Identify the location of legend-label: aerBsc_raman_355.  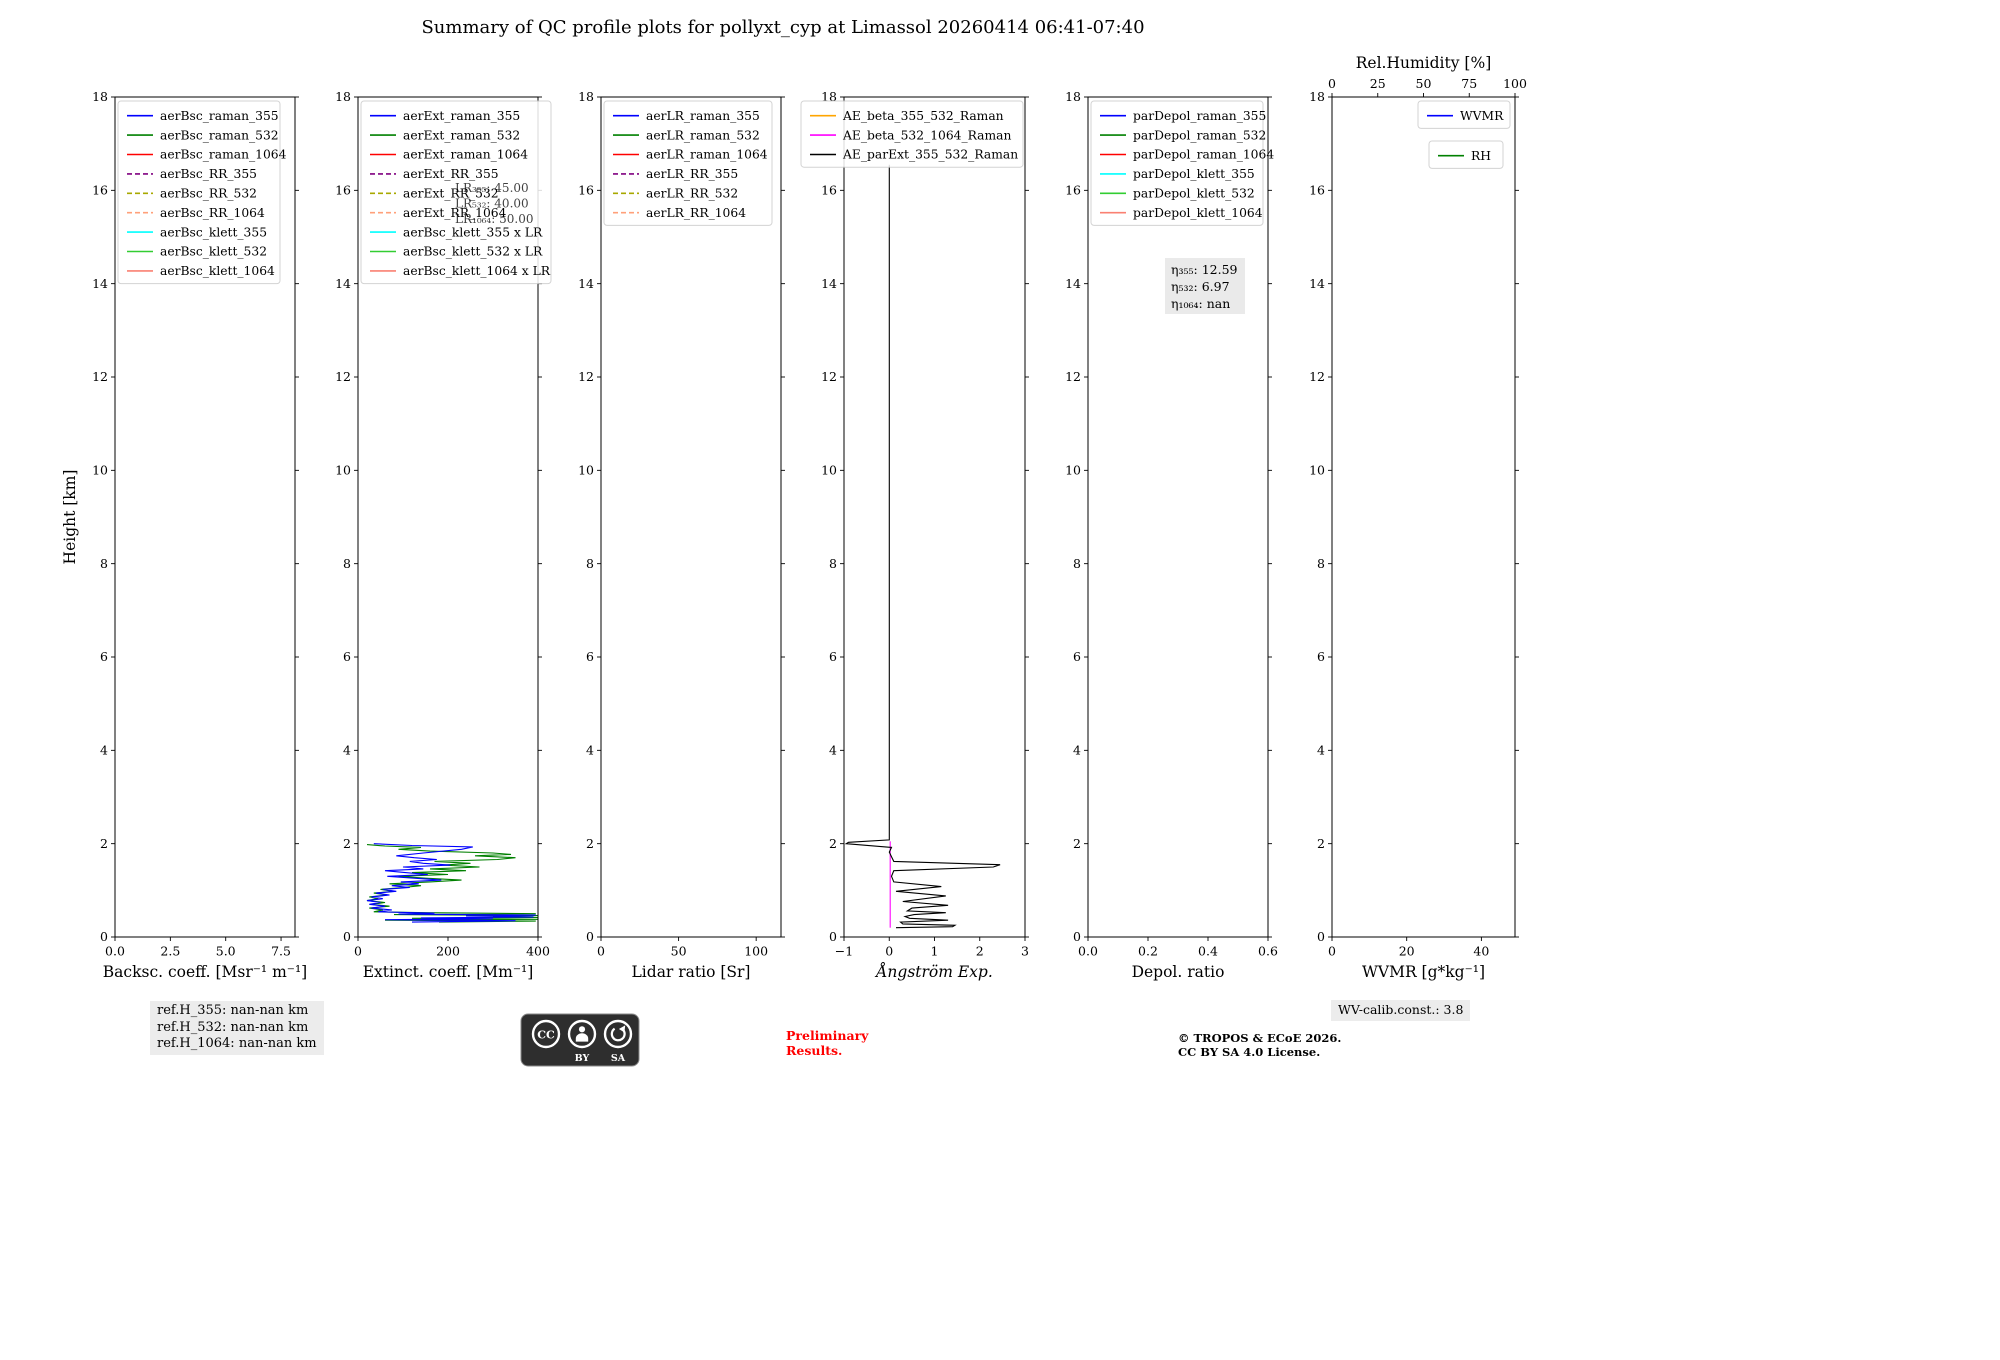
(219, 116).